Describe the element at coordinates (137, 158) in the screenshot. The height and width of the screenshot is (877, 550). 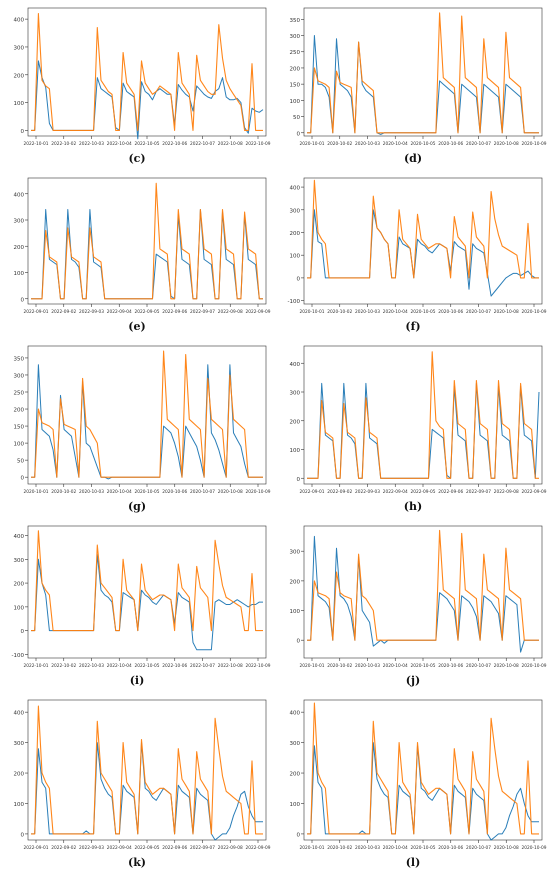
I see `panel-label-c: (c)` at that location.